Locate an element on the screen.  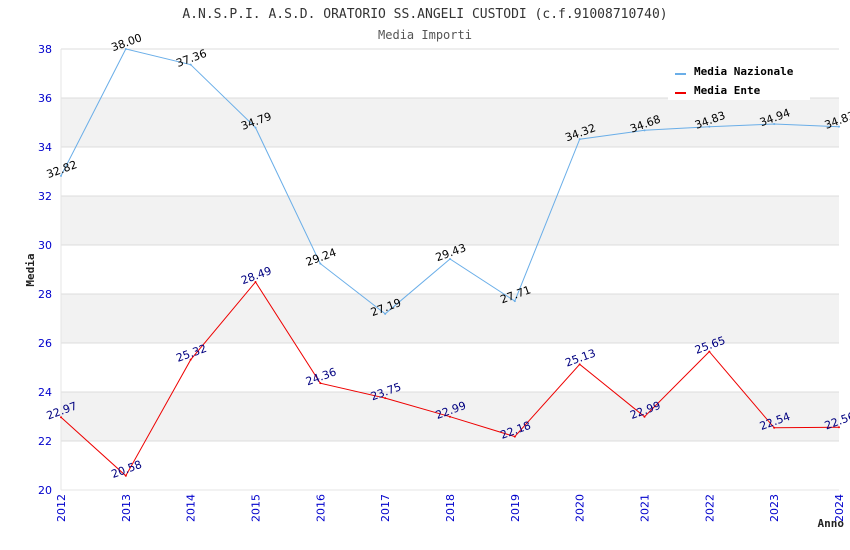
y-tick-label: 34 is located at coordinates (45, 147).